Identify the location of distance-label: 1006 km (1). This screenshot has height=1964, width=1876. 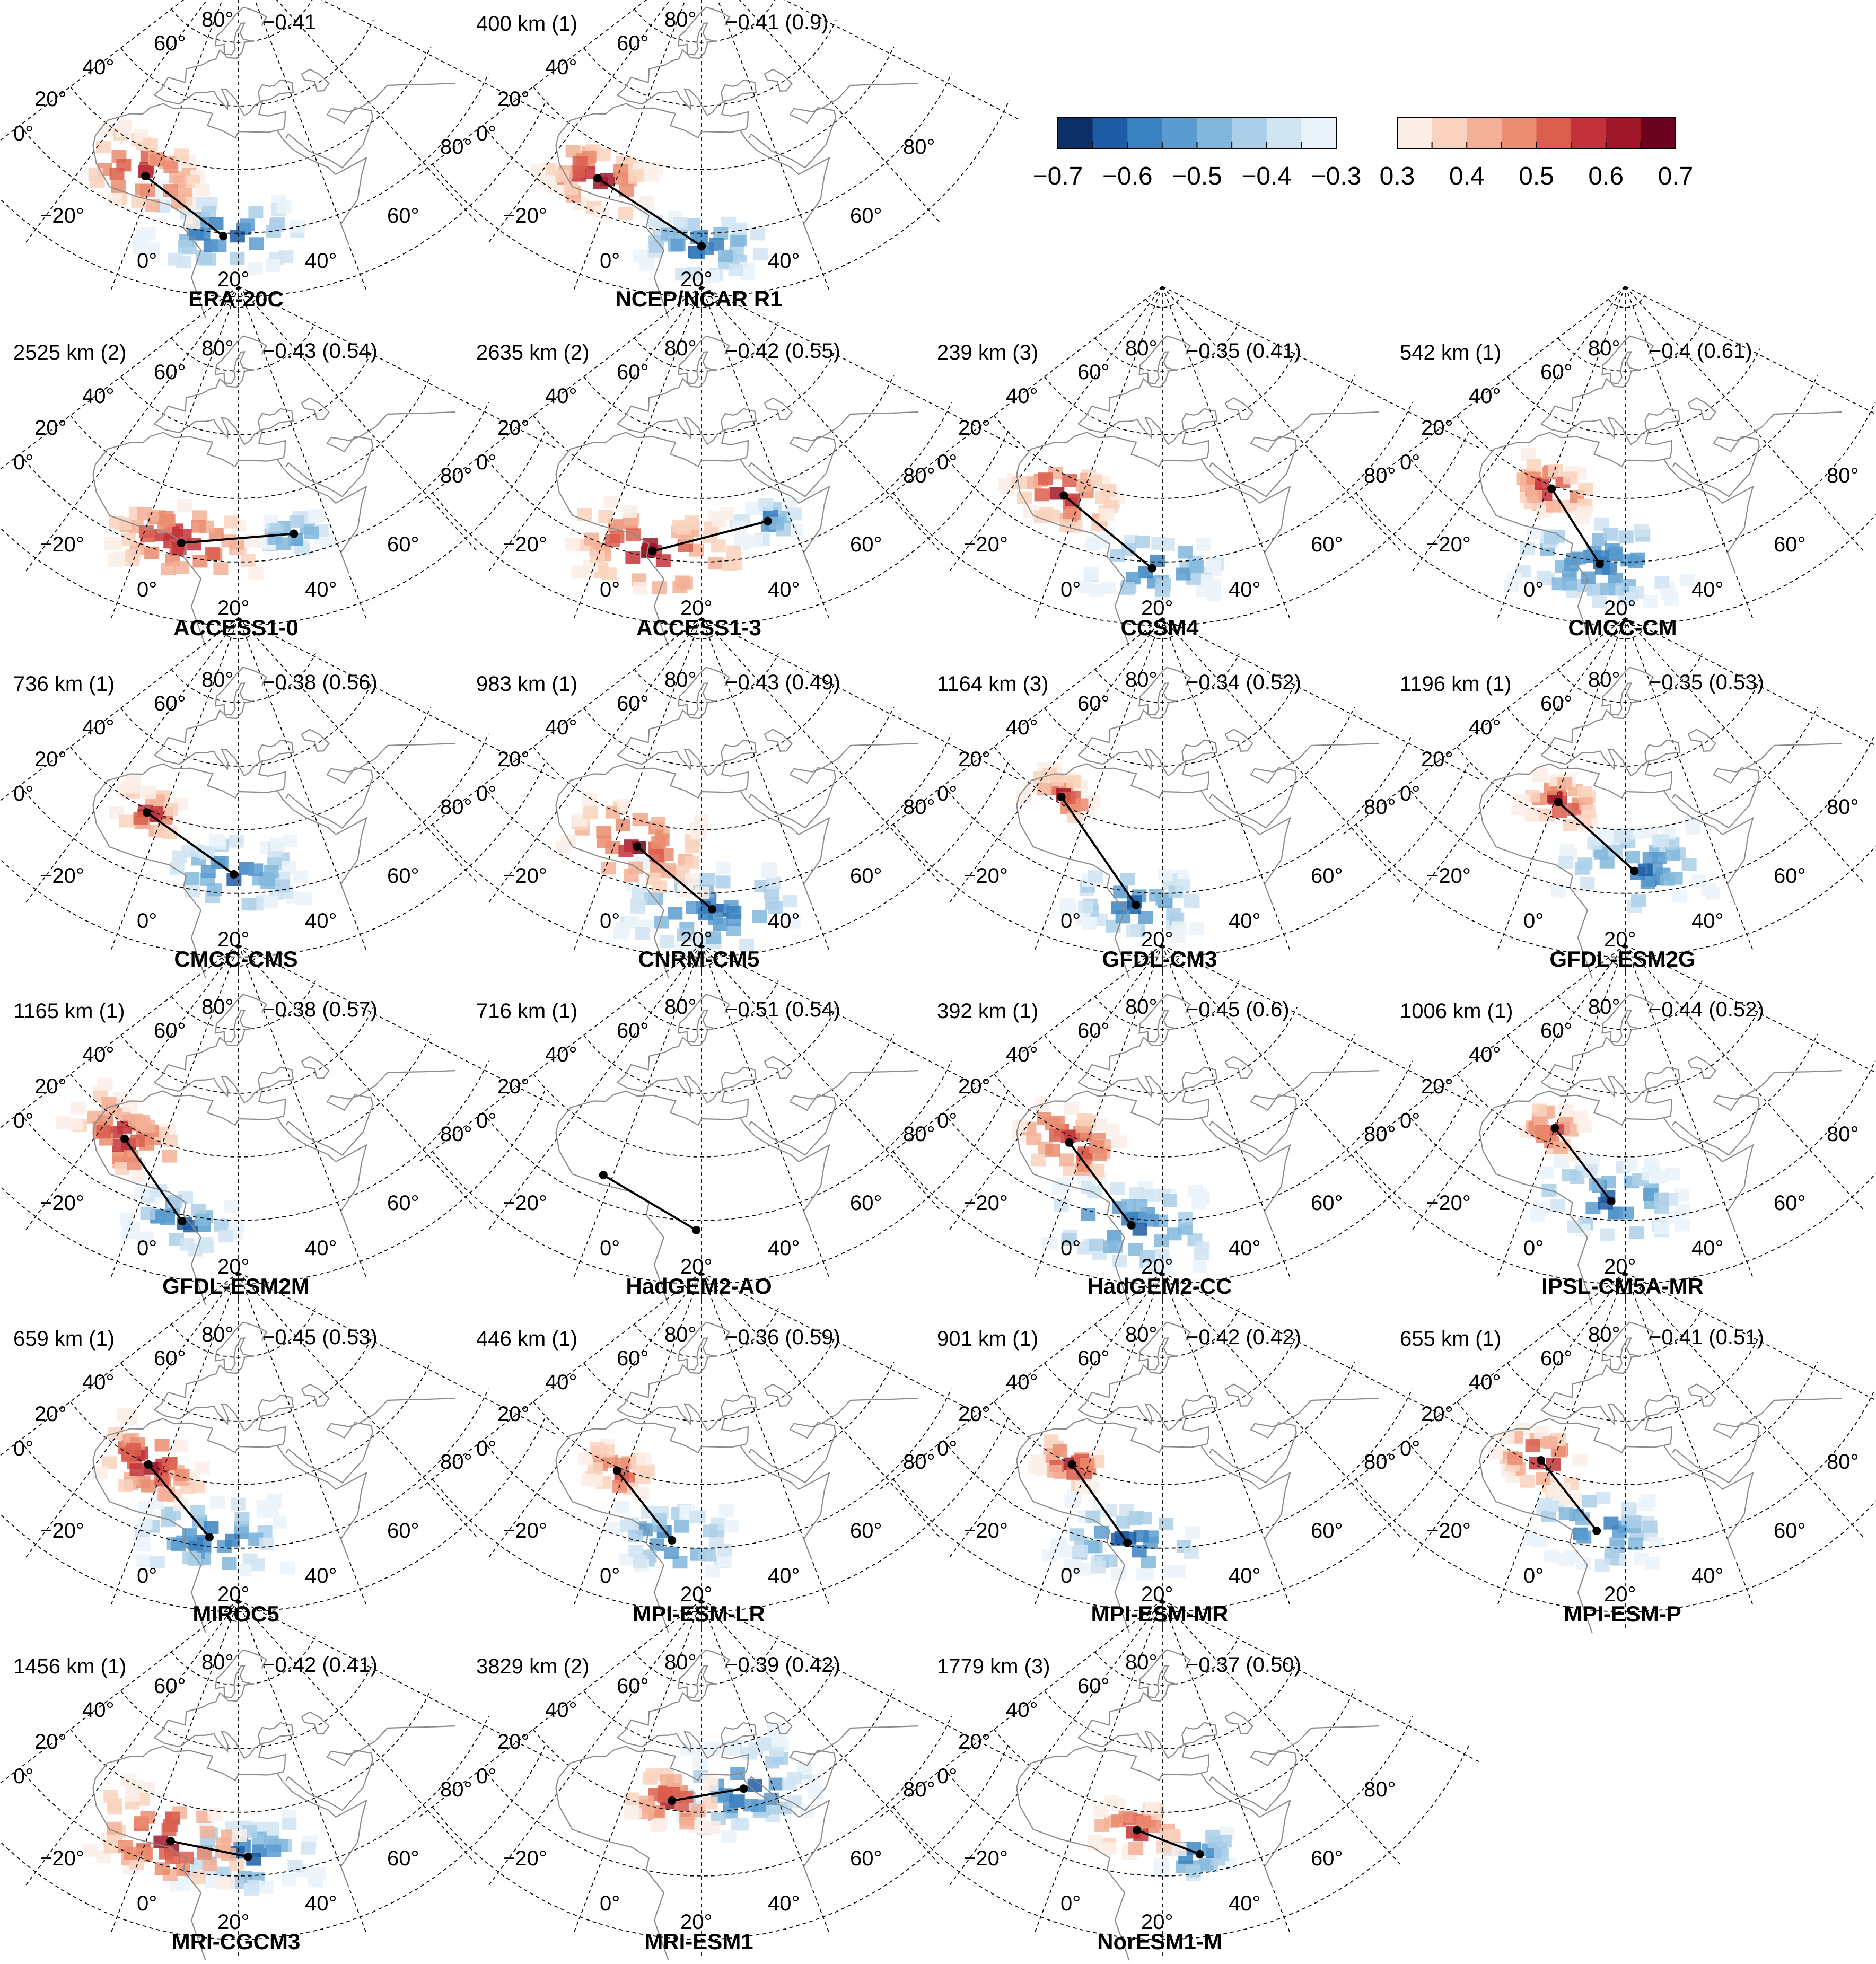
(1457, 1011).